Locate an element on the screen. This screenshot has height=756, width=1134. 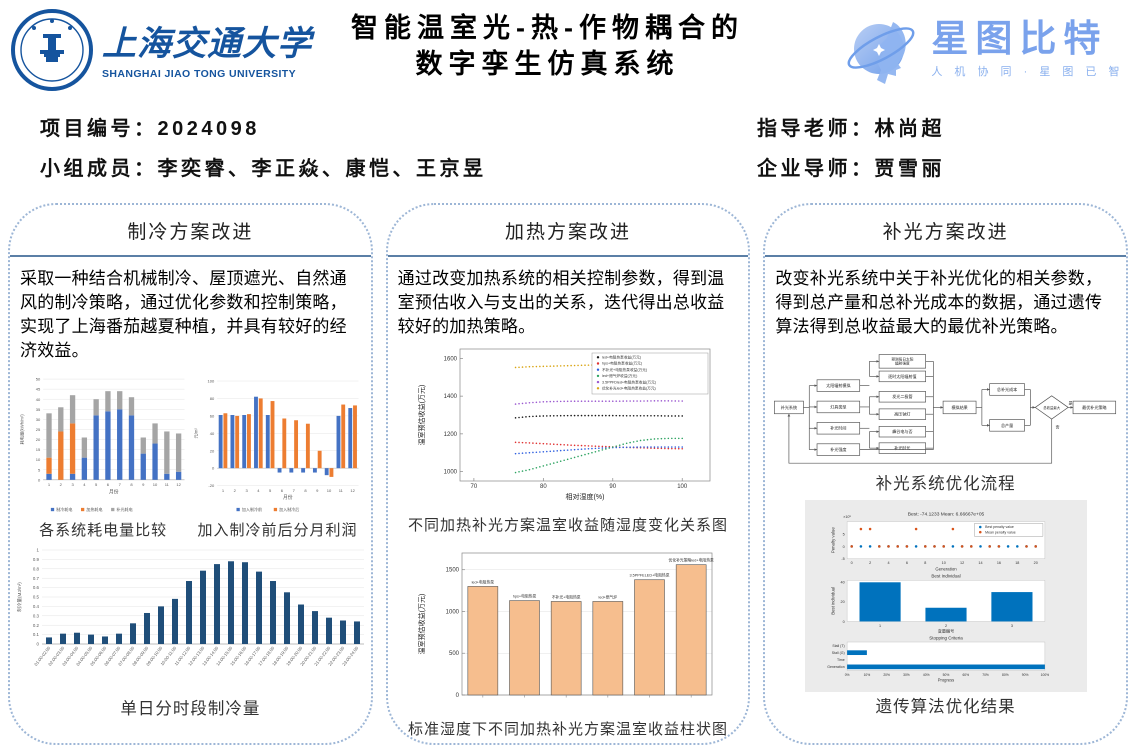
svg-text: hps+电阻热泵收益(万元) is located at coordinates (622, 363).